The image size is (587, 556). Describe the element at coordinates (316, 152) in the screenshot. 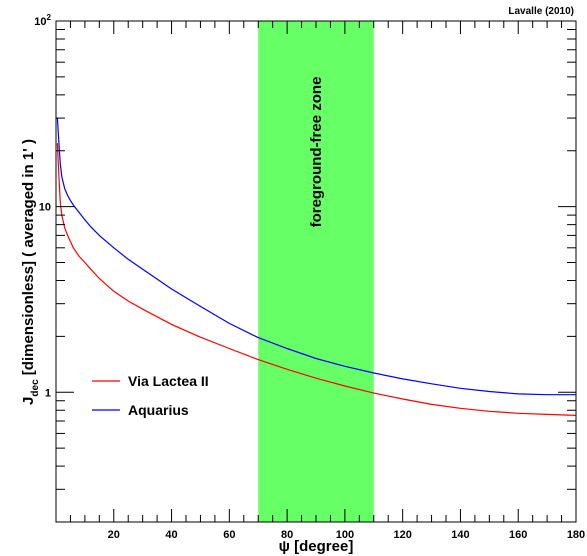

I see `band-label: foreground-free zone` at that location.